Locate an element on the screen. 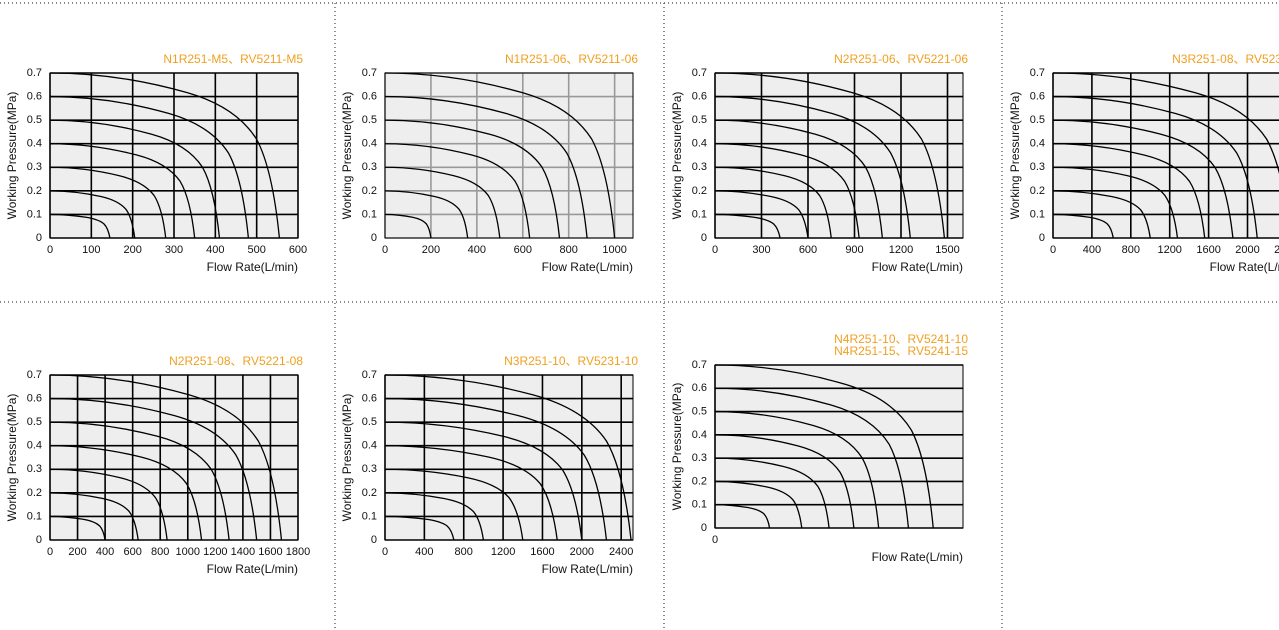 The height and width of the screenshot is (630, 1279). plot-frame is located at coordinates (839, 446).